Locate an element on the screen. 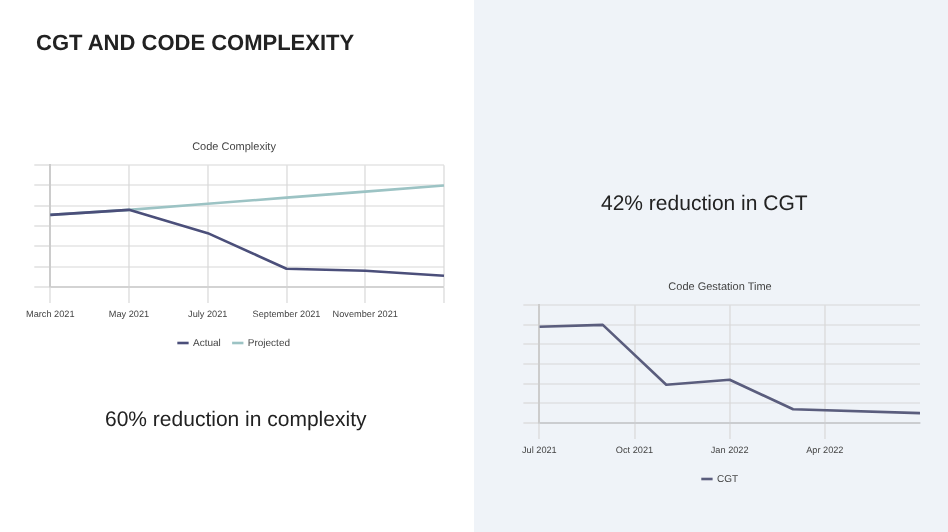  text: 42% reduction in CGT is located at coordinates (704, 204).